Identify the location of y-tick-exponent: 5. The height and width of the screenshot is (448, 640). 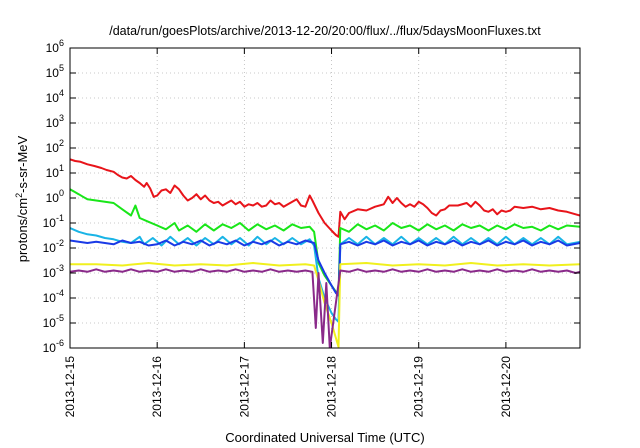
(61, 68).